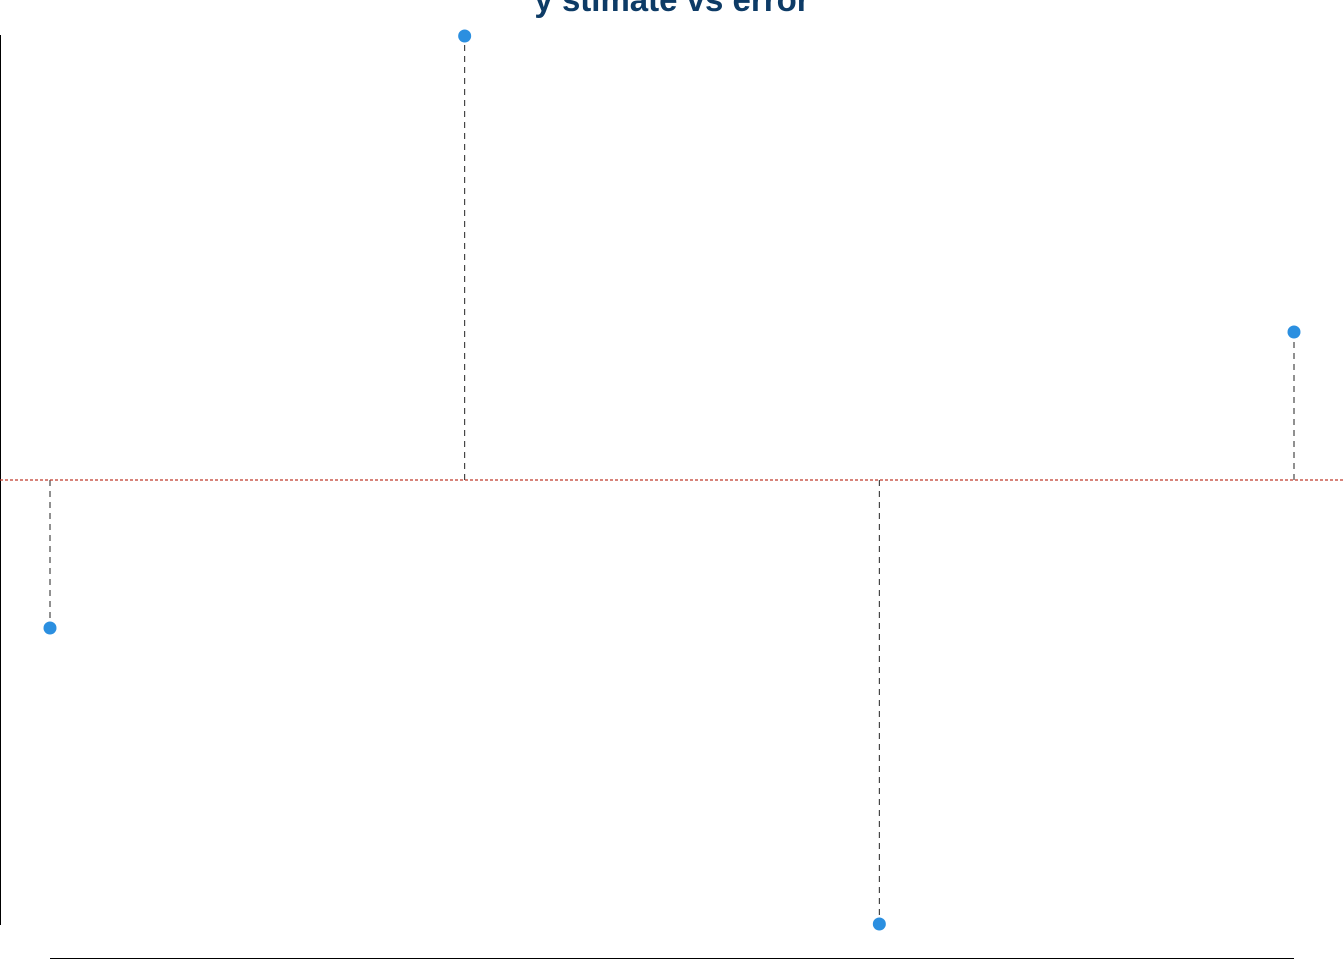  What do you see at coordinates (672, 10) in the screenshot?
I see `chart-title: y stimate vs error` at bounding box center [672, 10].